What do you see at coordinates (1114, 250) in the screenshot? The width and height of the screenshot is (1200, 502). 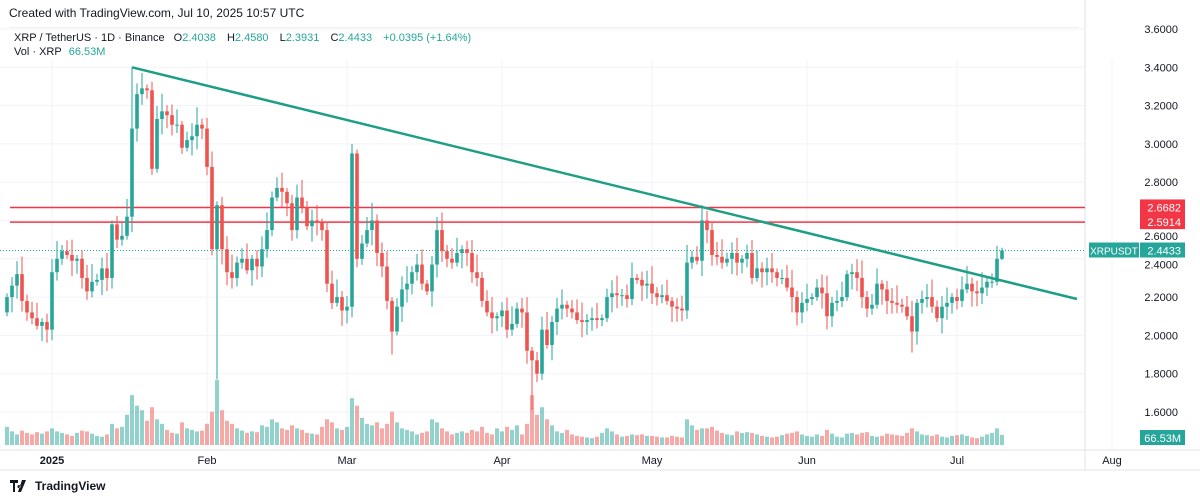 I see `symbol-badge-bg` at bounding box center [1114, 250].